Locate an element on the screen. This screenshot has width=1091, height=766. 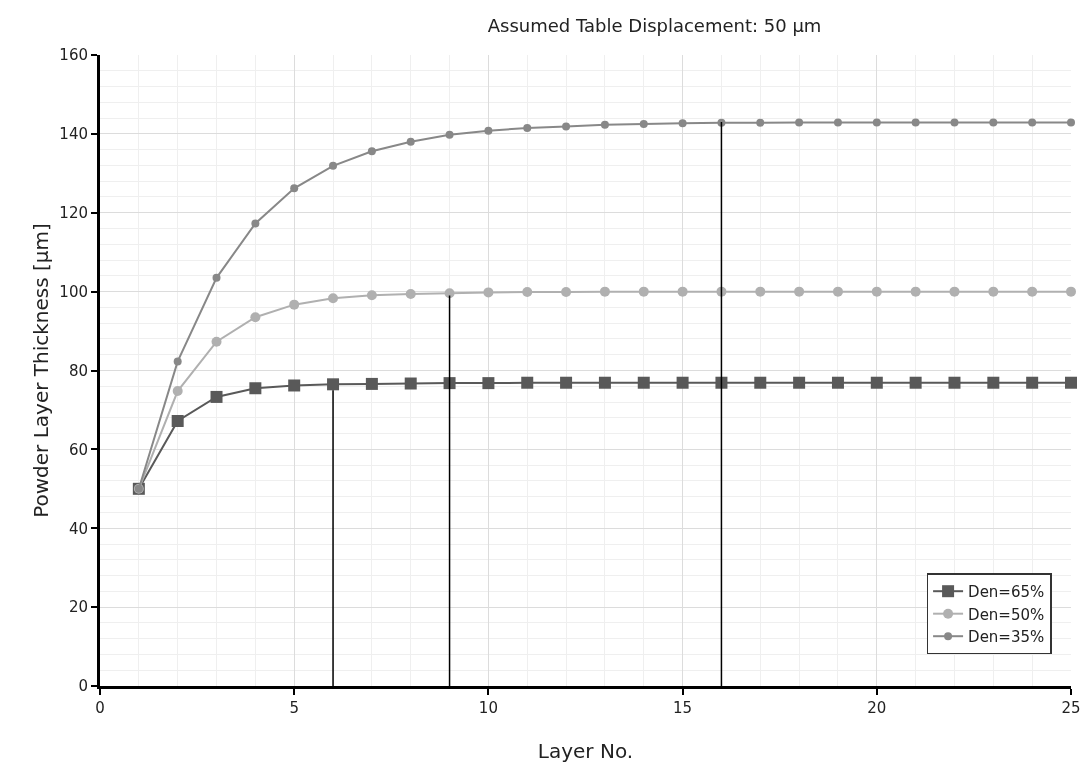
x-tick-label: 10 is located at coordinates (488, 708).